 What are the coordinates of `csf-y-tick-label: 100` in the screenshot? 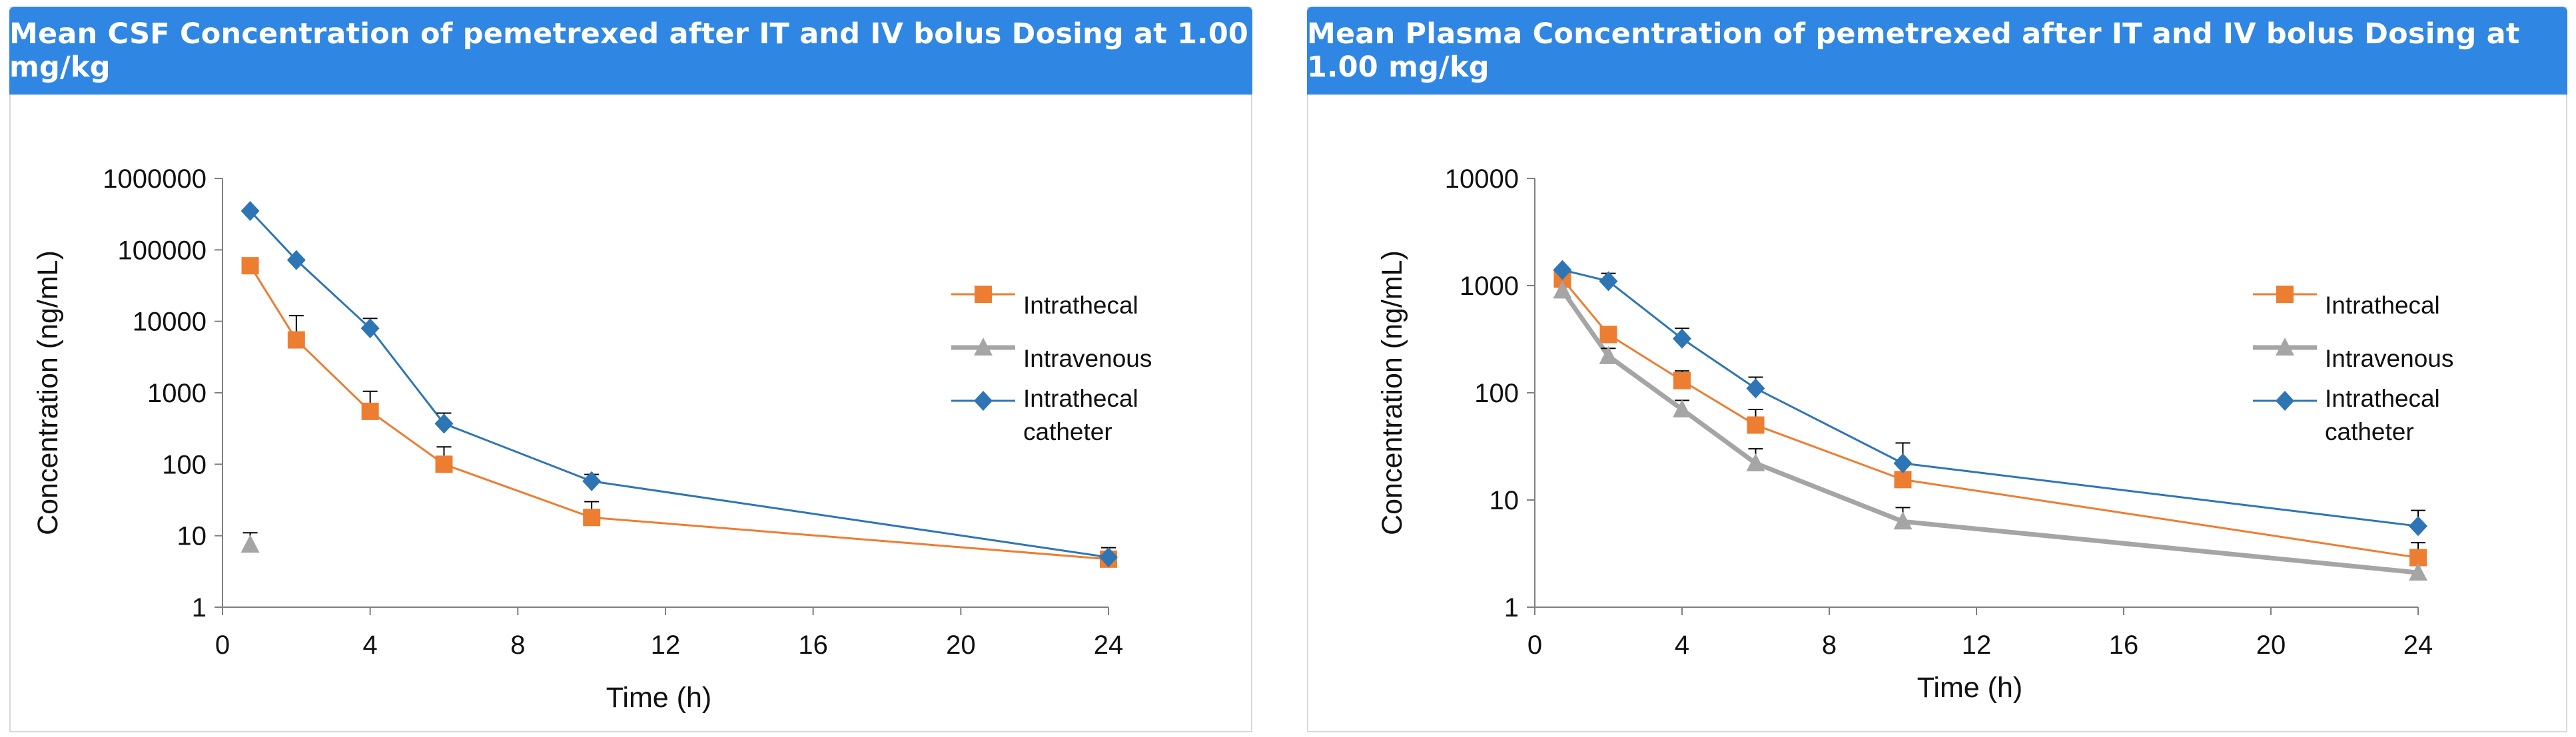 It's located at (184, 464).